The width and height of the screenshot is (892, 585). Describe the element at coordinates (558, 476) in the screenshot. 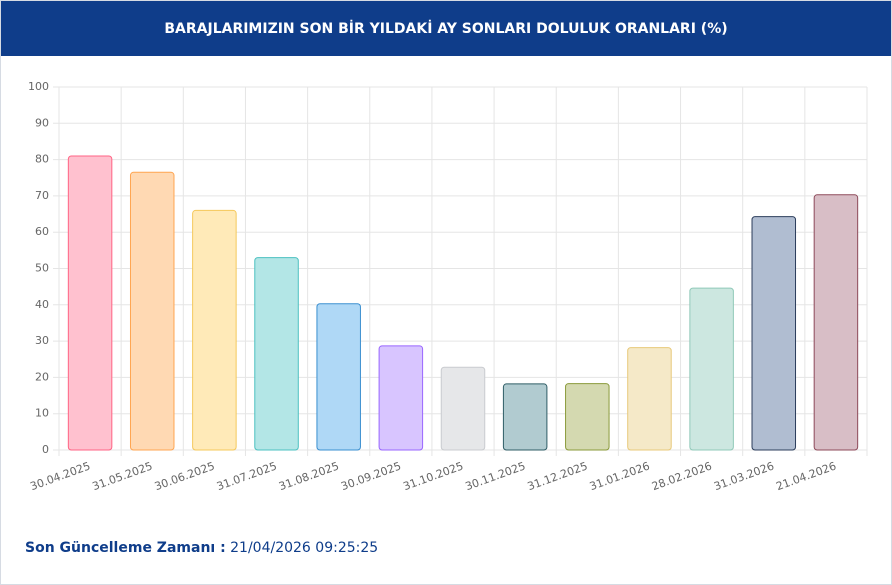

I see `x-tick-label: 31.12.2025` at that location.